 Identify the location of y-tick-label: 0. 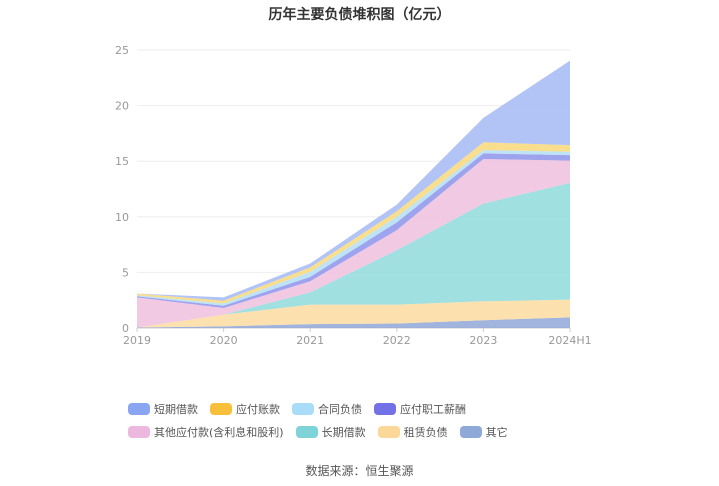
(125, 328).